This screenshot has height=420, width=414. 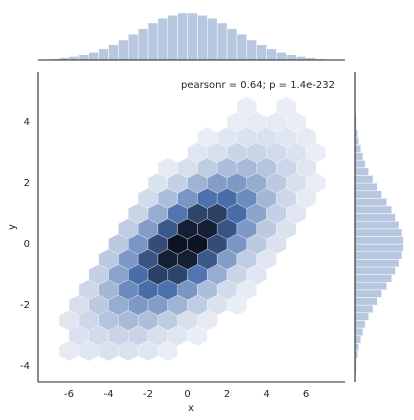 I want to click on x-axis-label: x, so click(x=191, y=408).